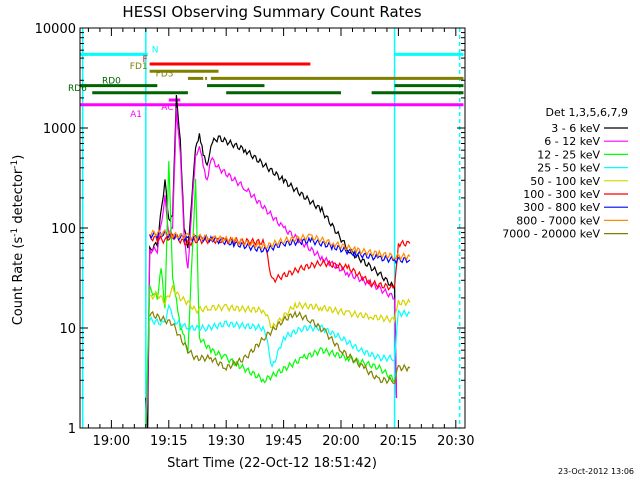 The image size is (640, 480). I want to click on flag-label-RD6: RD6, so click(77, 89).